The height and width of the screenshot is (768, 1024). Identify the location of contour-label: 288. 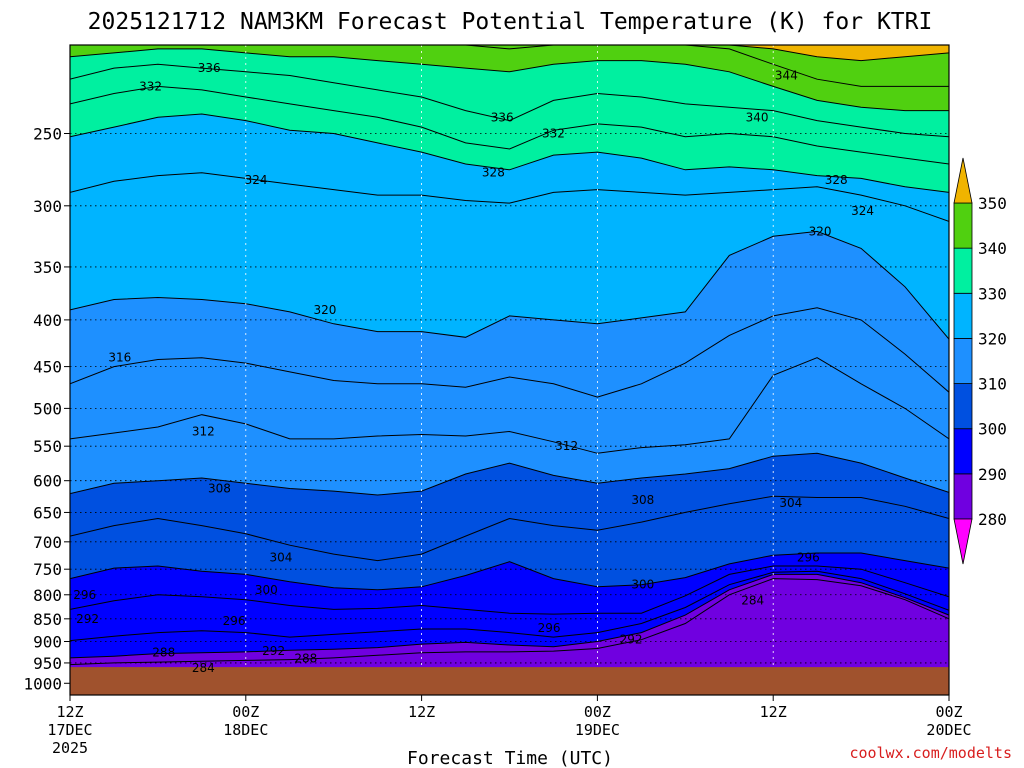
(163, 652).